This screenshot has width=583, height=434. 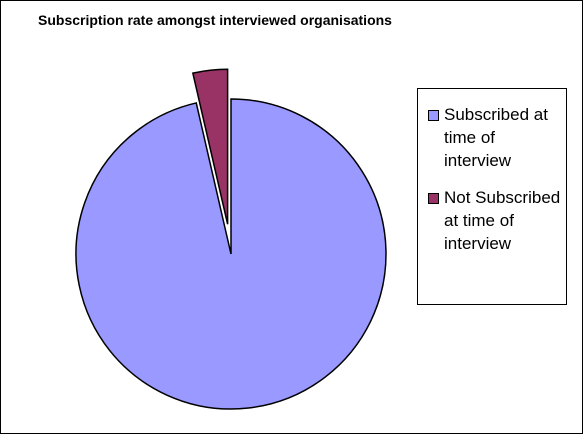 I want to click on legend-item: Not Subscribed at time of interview, so click(x=497, y=220).